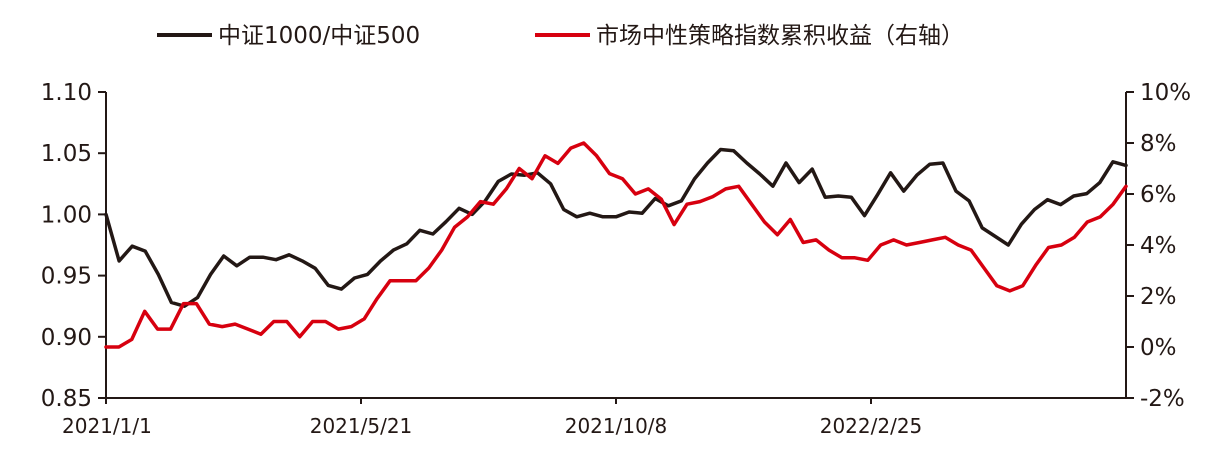  Describe the element at coordinates (361, 426) in the screenshot. I see `x-axis-tick-label: 2021/5/21` at that location.